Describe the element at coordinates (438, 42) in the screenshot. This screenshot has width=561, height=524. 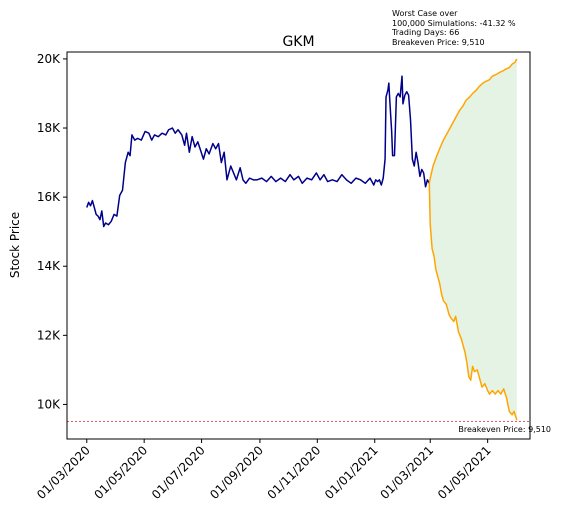
I see `annotation-line: Breakeven Price: 9,510` at that location.